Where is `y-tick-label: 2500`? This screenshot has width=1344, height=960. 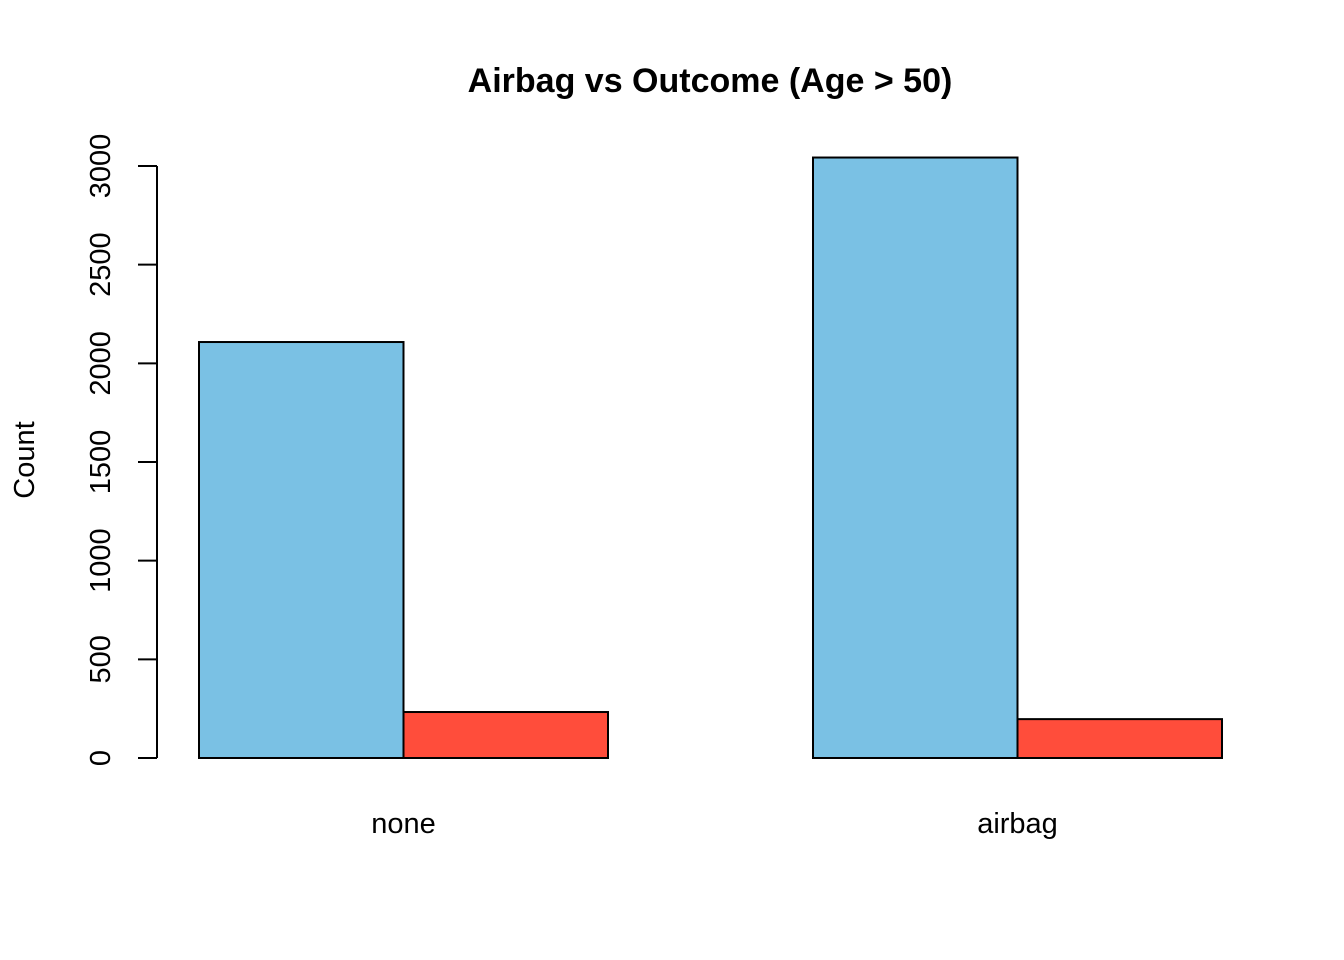 y-tick-label: 2500 is located at coordinates (101, 264).